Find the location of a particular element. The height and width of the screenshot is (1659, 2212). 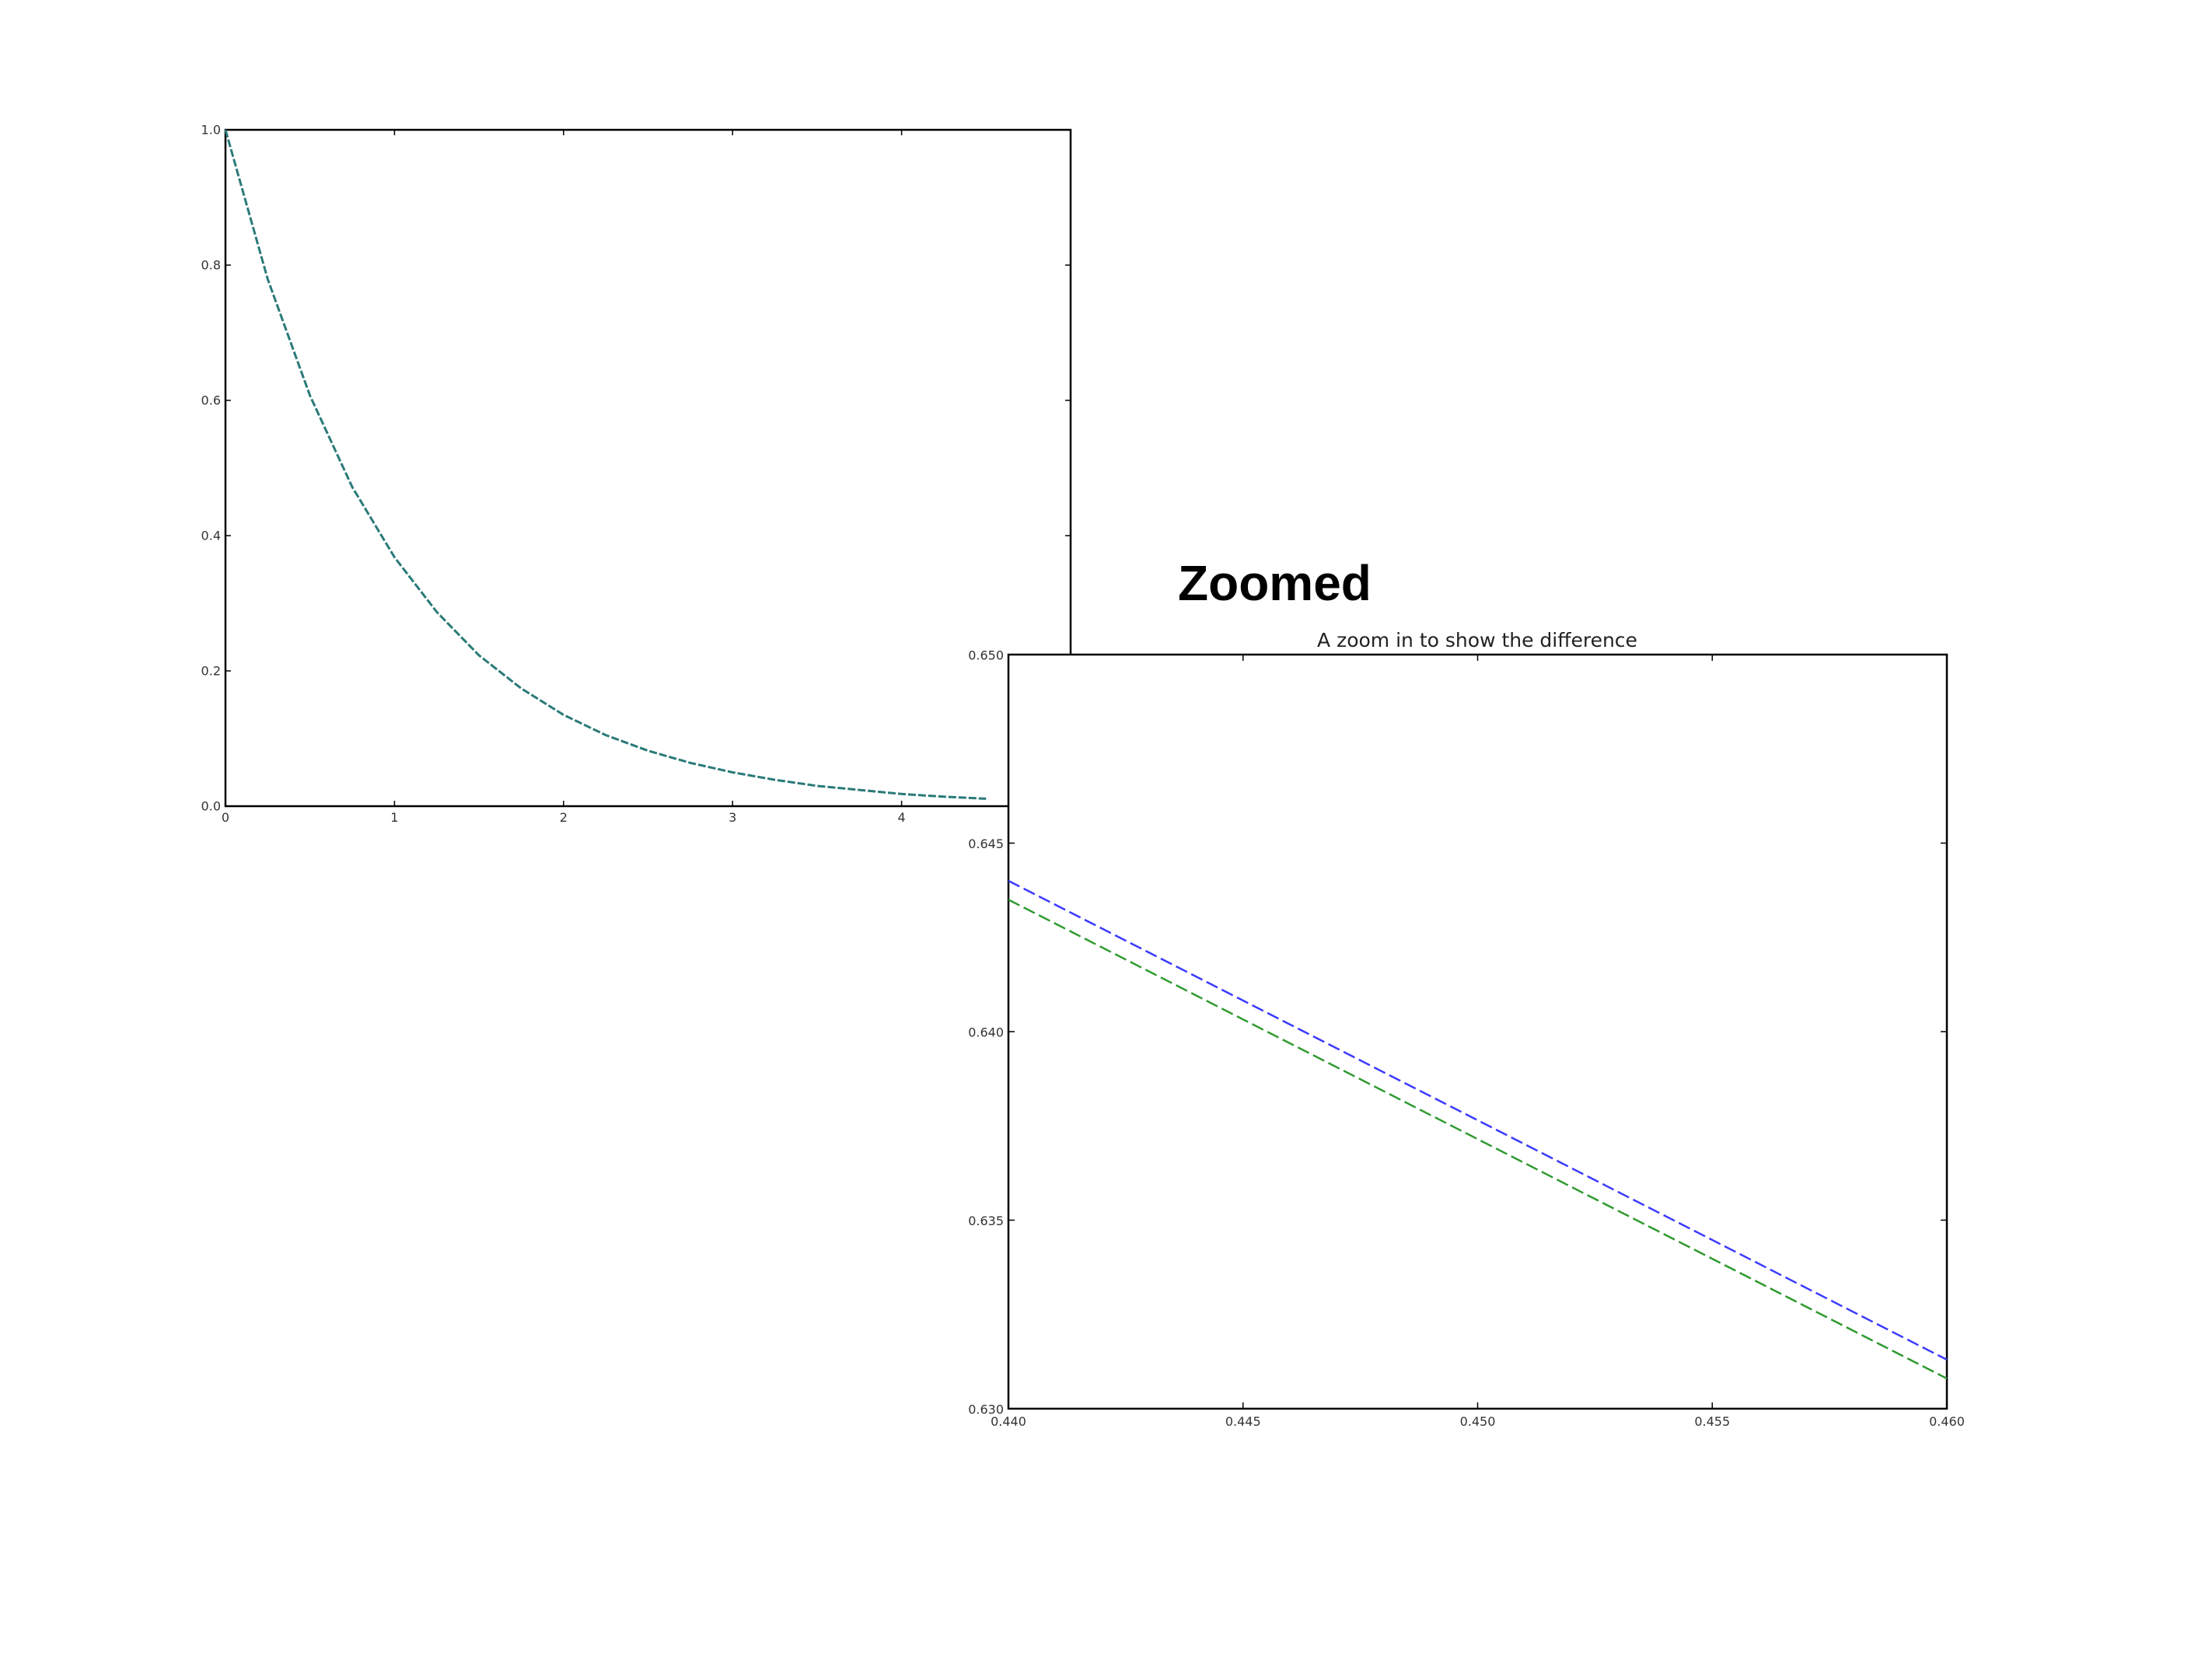

zoom-y-tick-label: 0.635 is located at coordinates (986, 1221).